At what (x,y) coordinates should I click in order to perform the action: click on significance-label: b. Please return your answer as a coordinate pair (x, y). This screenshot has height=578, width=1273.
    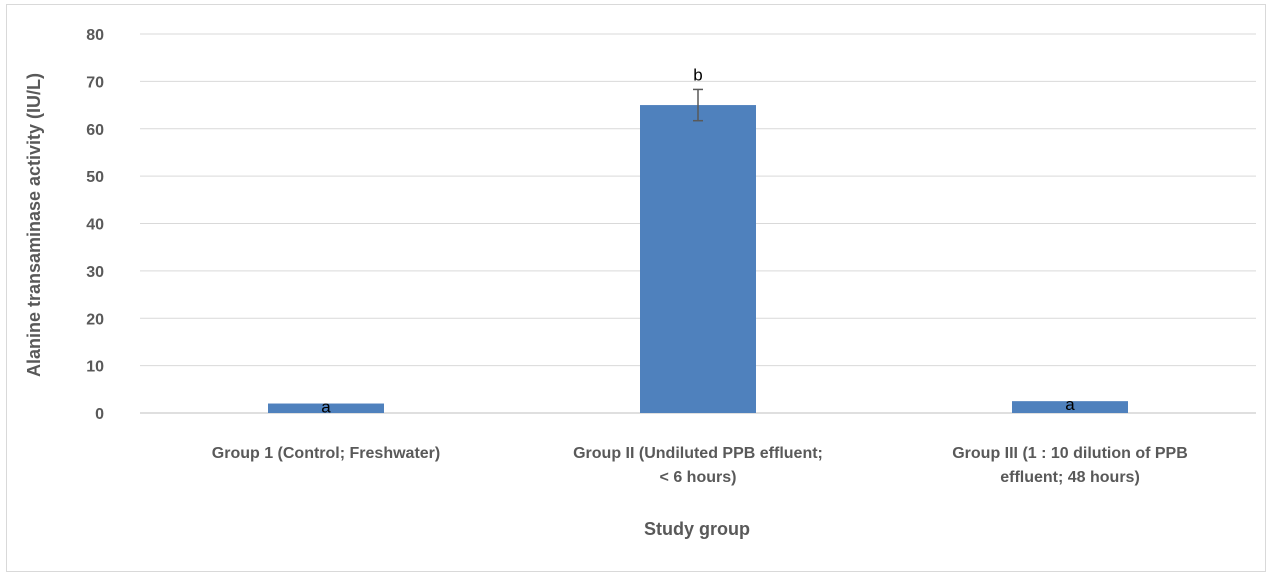
    Looking at the image, I should click on (697, 74).